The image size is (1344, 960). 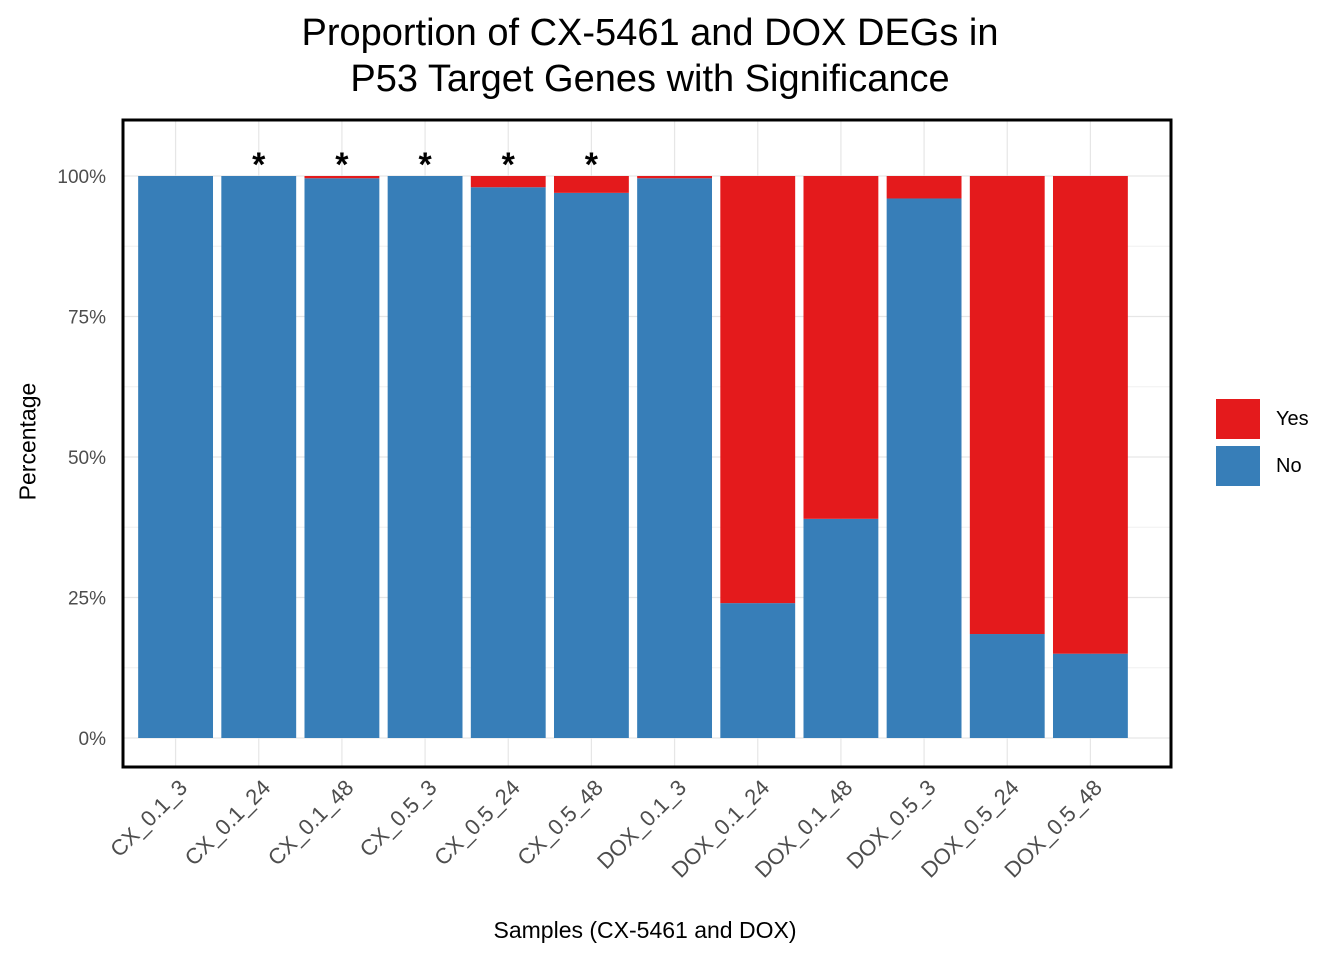 What do you see at coordinates (645, 930) in the screenshot?
I see `x-axis-label: Samples (CX-5461 and DOX)` at bounding box center [645, 930].